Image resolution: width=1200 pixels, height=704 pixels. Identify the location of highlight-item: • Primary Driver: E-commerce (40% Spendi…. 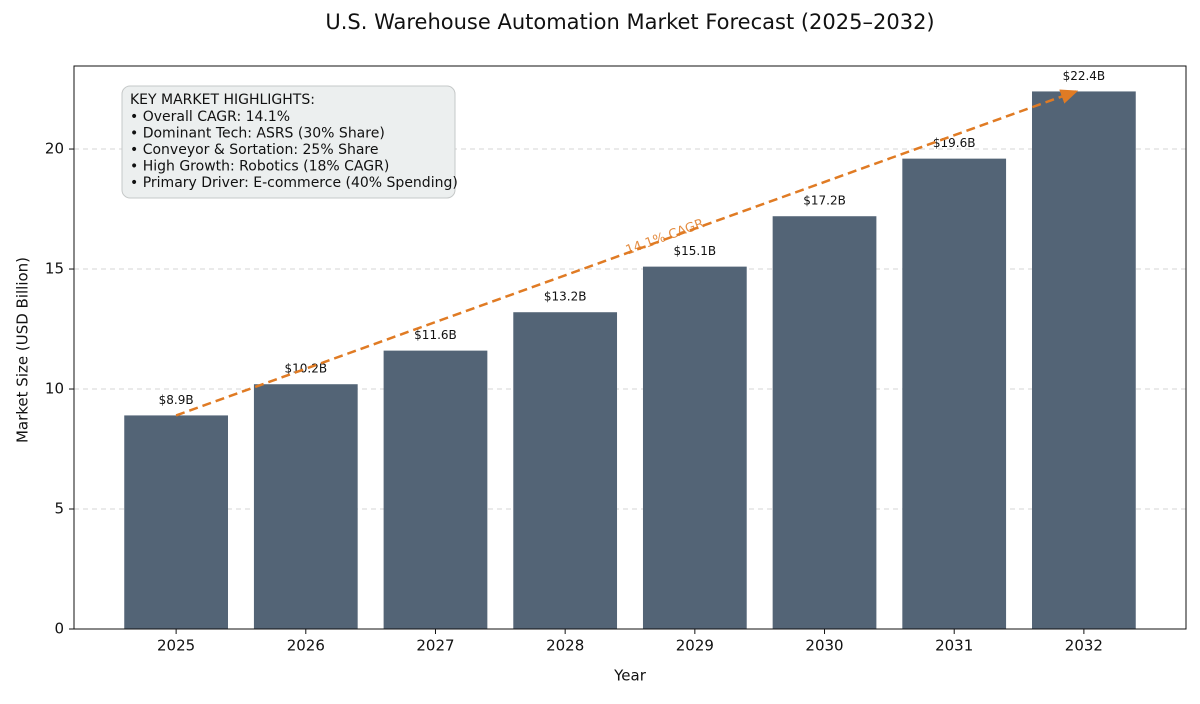
(294, 183).